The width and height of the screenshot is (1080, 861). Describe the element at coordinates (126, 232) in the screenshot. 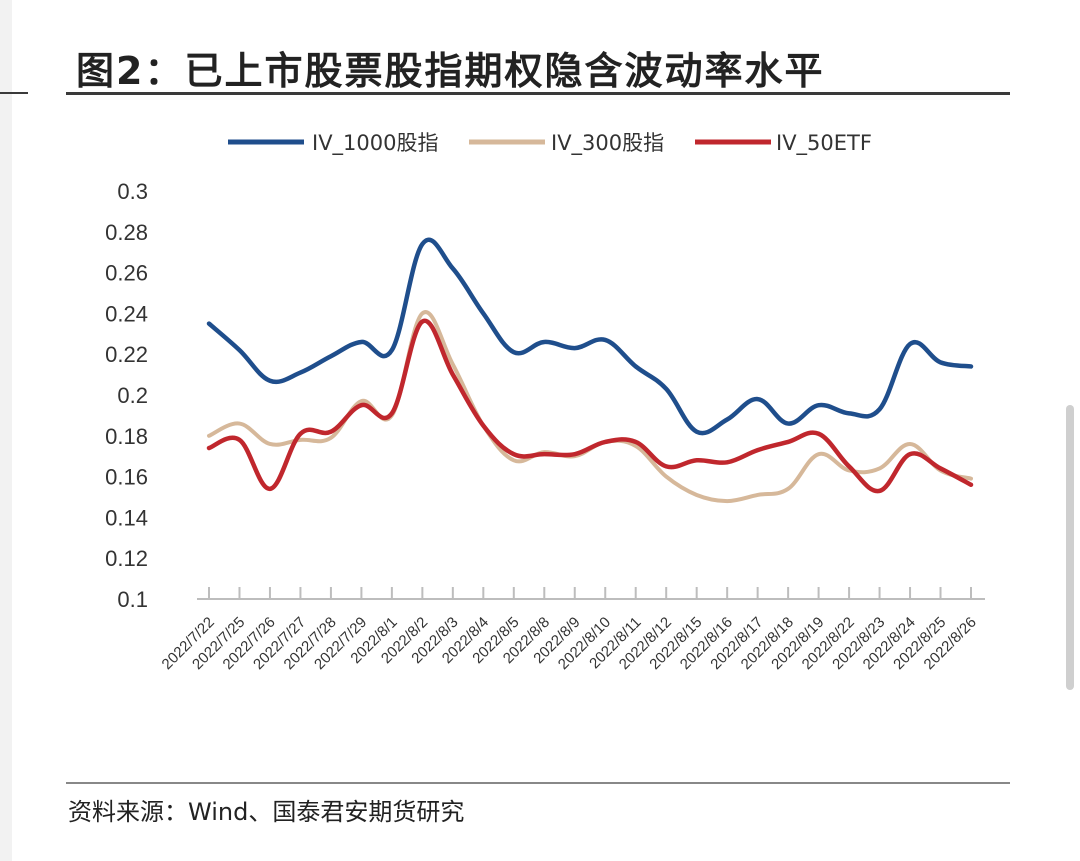

I see `y-tick-label: 0.28` at that location.